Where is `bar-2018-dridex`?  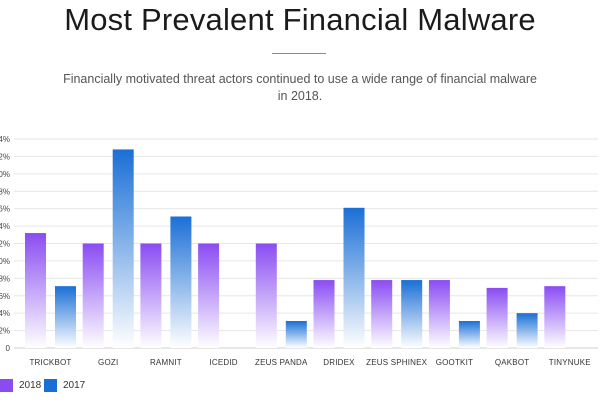 bar-2018-dridex is located at coordinates (324, 314).